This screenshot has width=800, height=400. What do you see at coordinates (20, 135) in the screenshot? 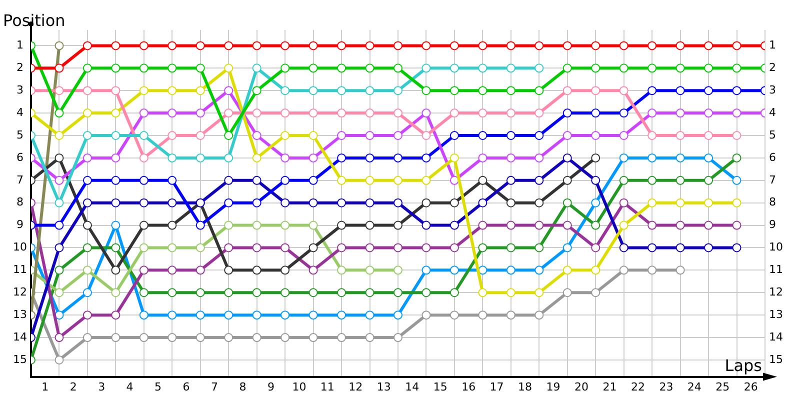
I see `y-tick-label: 5` at bounding box center [20, 135].